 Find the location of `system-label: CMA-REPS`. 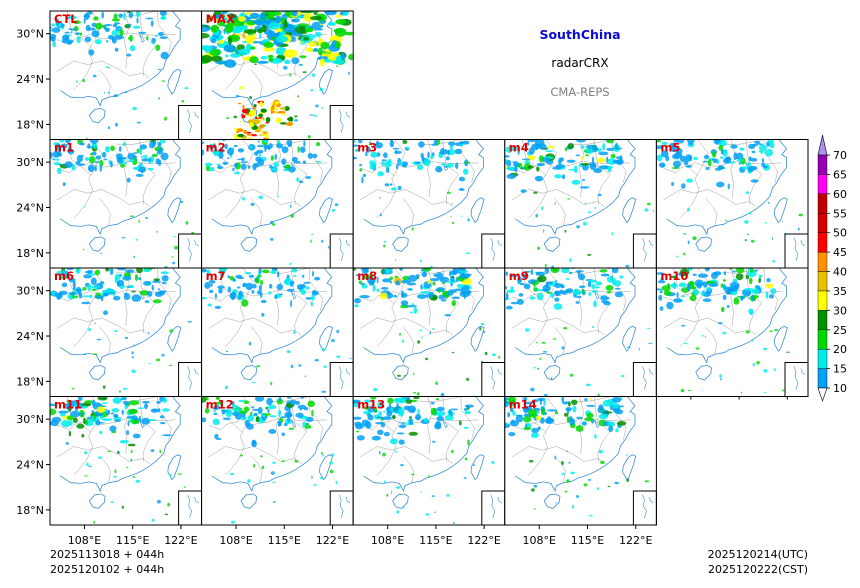

system-label: CMA-REPS is located at coordinates (579, 92).